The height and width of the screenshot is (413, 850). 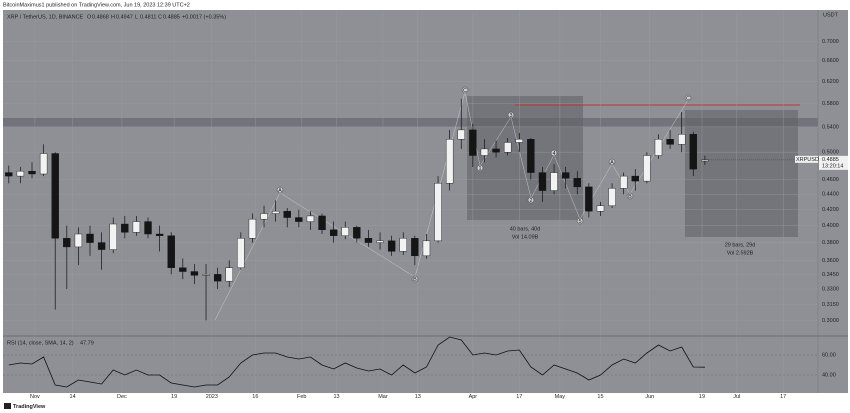 What do you see at coordinates (148, 17) in the screenshot?
I see `ohlc-value: 0.4811` at bounding box center [148, 17].